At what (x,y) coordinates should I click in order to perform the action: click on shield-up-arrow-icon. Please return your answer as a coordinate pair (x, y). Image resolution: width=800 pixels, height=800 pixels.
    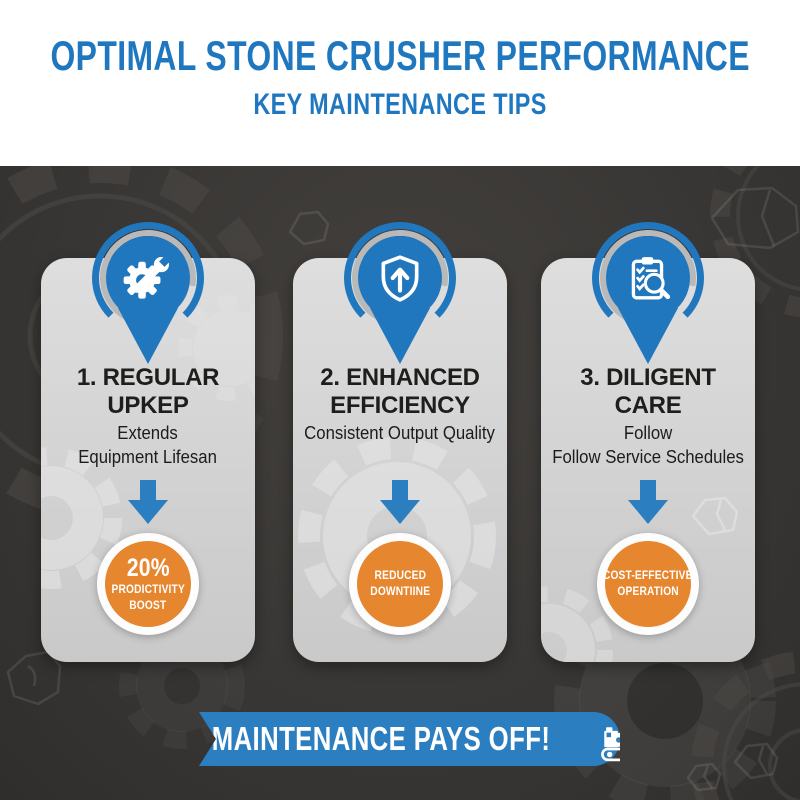
    Looking at the image, I should click on (400, 278).